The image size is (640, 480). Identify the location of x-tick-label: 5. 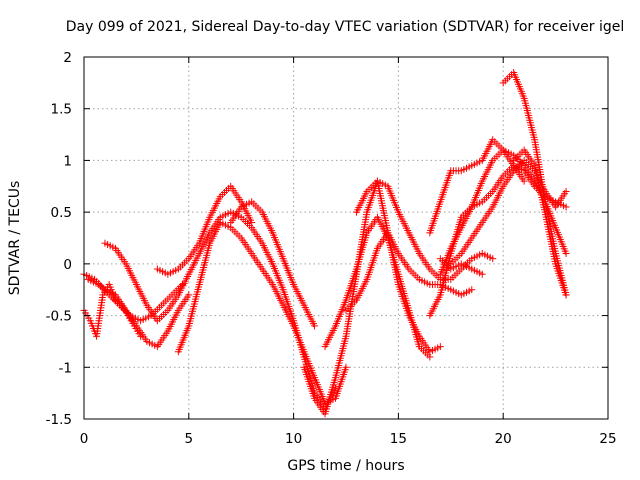
(189, 439).